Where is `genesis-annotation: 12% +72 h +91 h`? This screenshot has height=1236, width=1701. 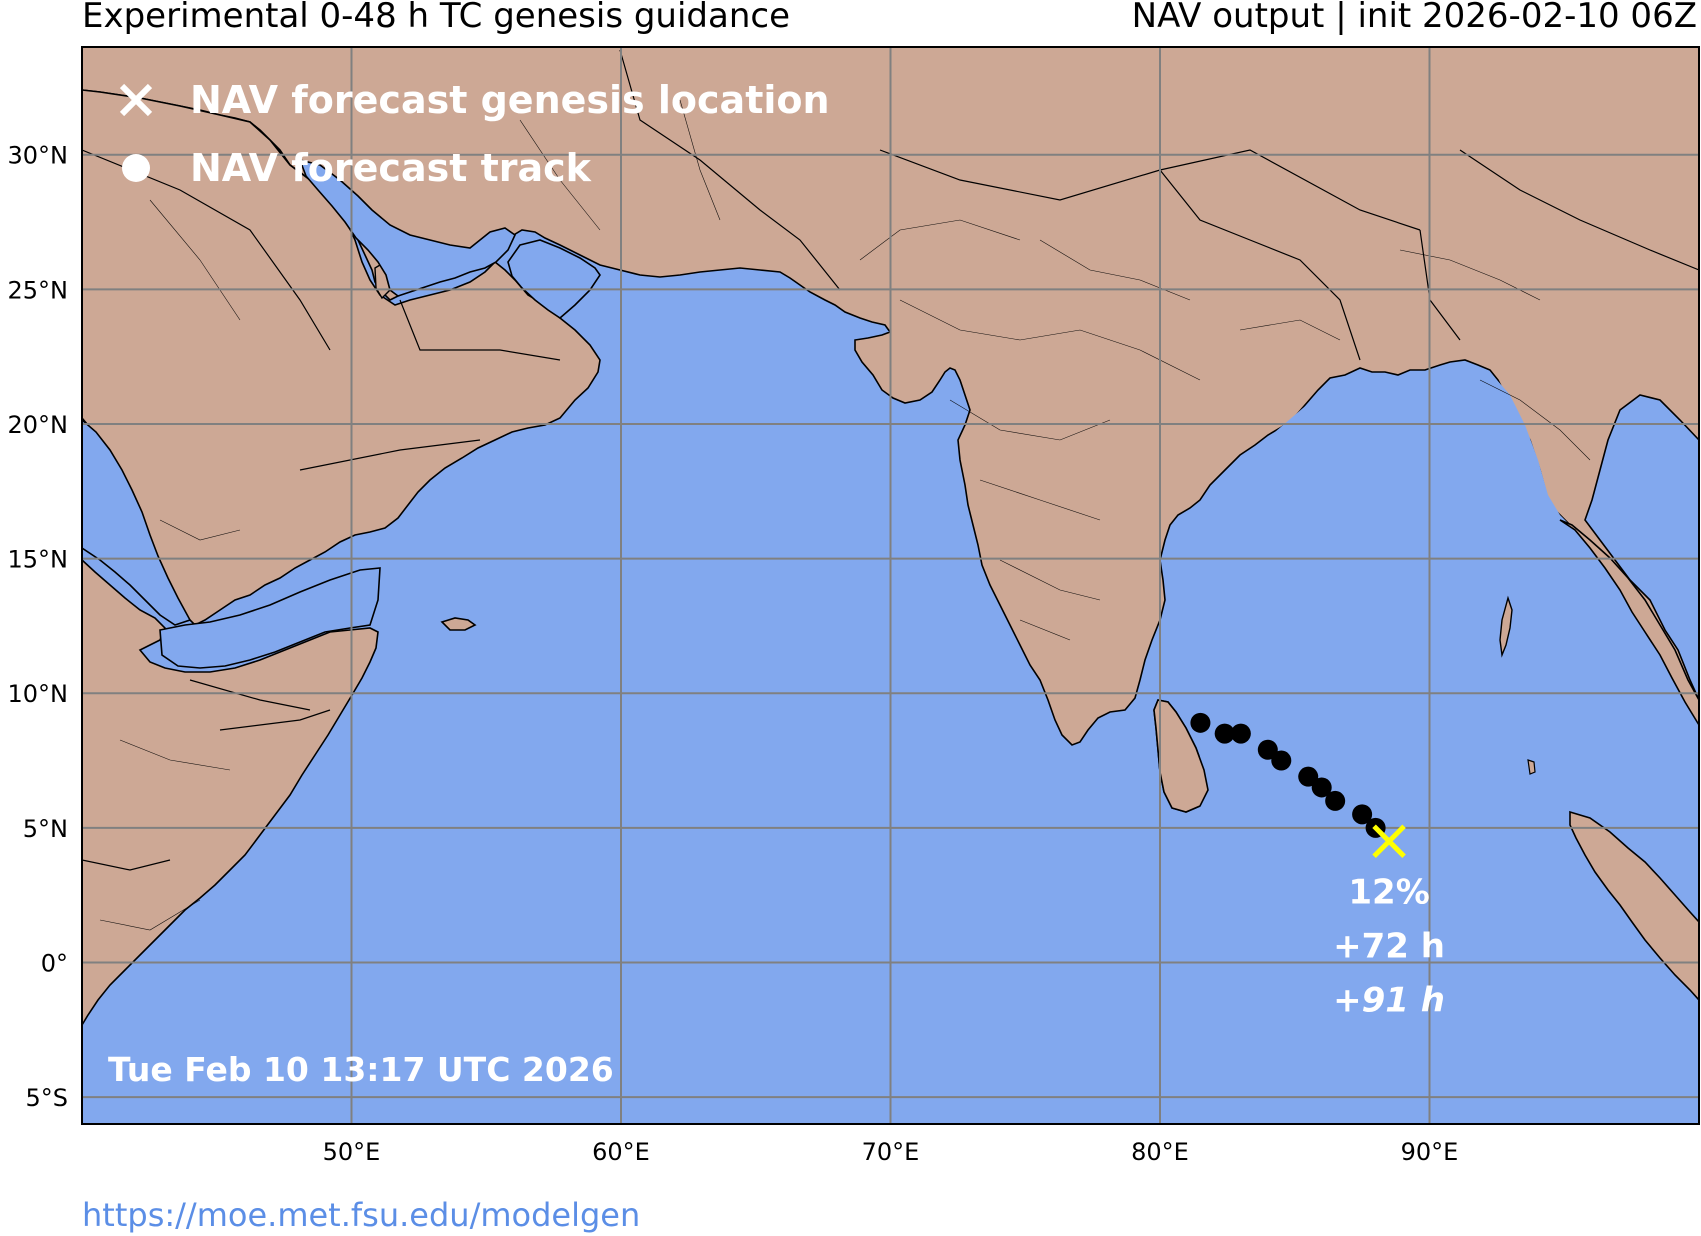
genesis-annotation: 12% +72 h +91 h is located at coordinates (1389, 946).